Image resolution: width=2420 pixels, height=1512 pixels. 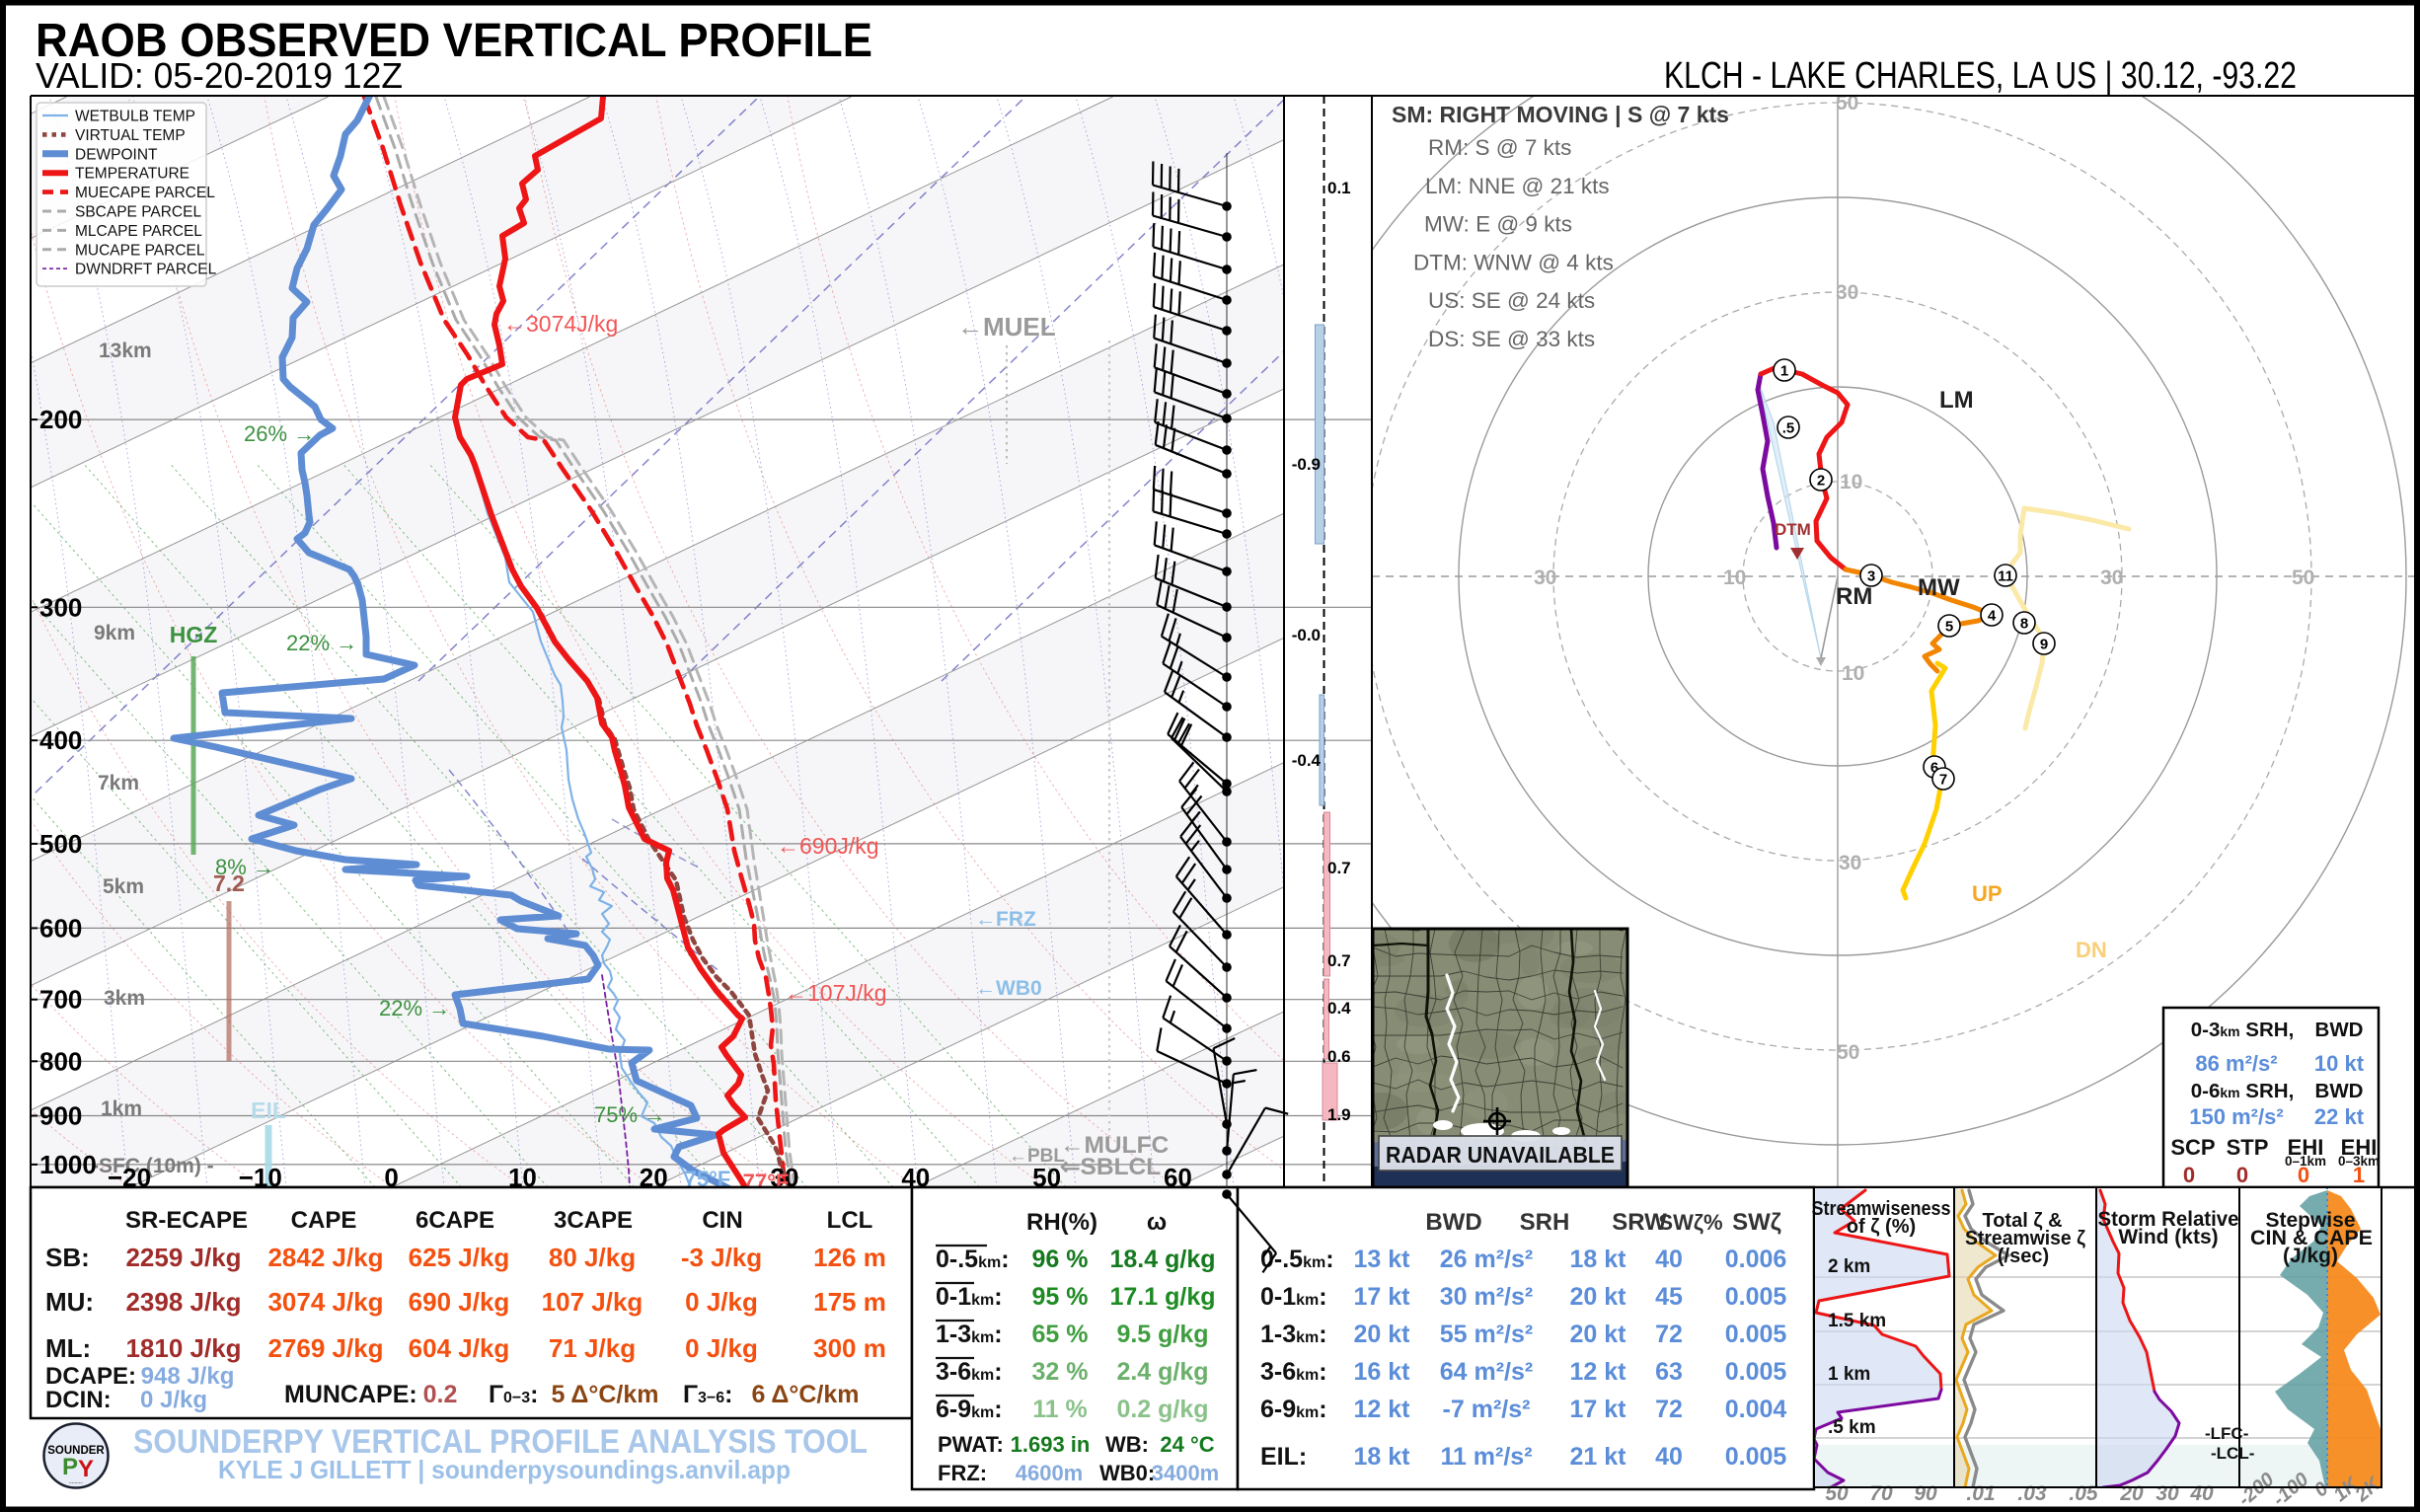 What do you see at coordinates (2226, 1434) in the screenshot?
I see `svg-text: -LFC-` at bounding box center [2226, 1434].